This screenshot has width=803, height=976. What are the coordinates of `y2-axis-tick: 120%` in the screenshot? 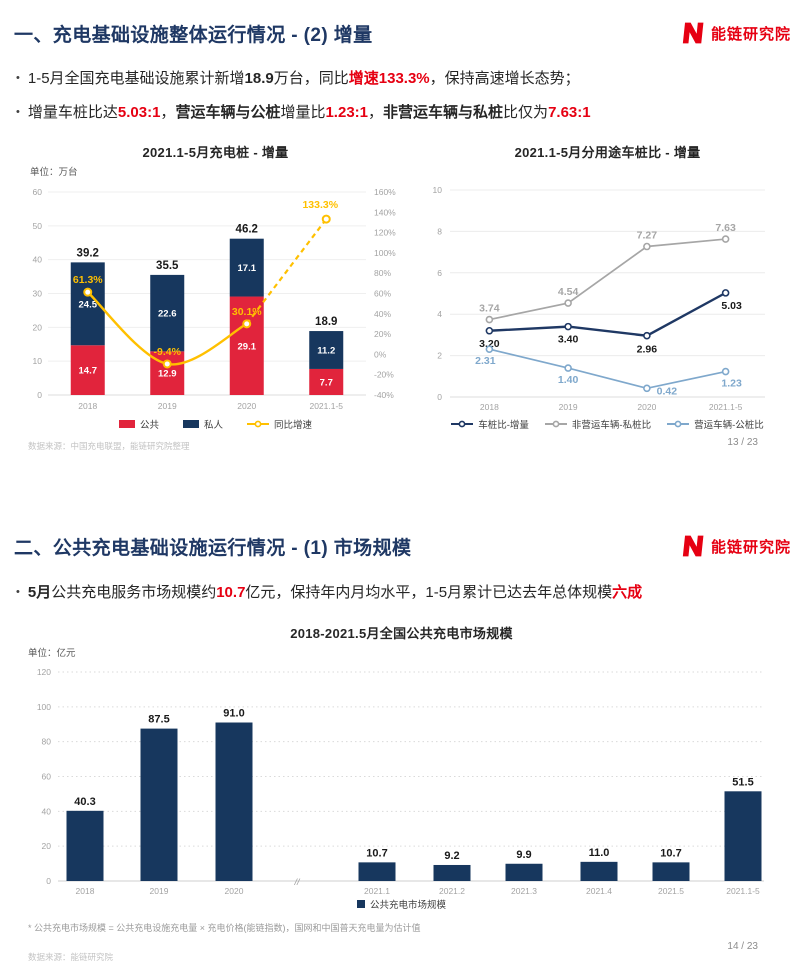 It's located at (385, 233).